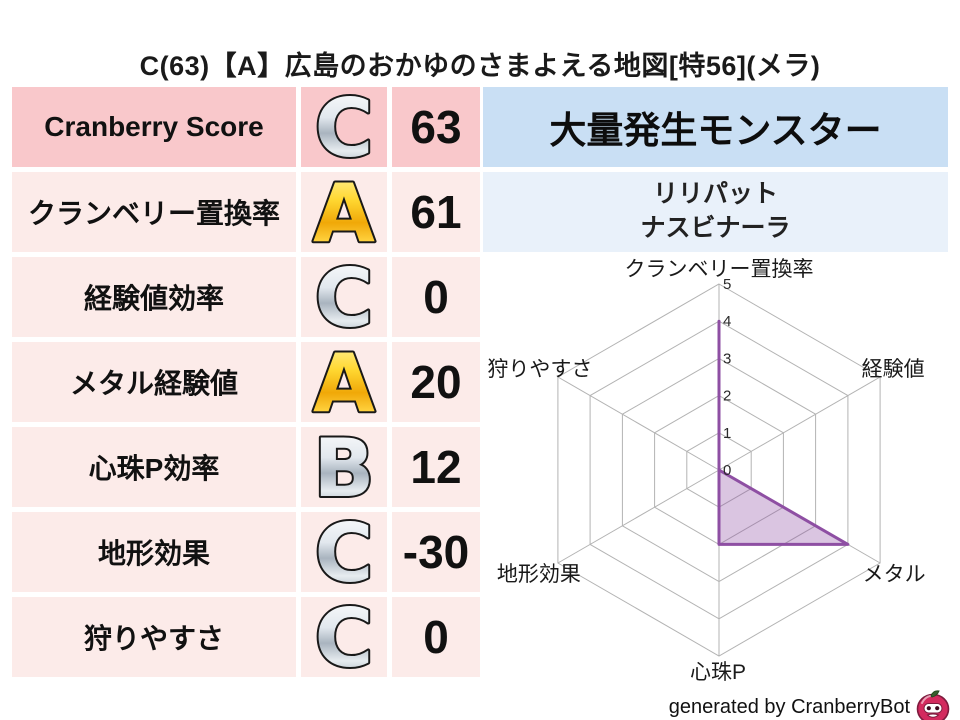  Describe the element at coordinates (715, 127) in the screenshot. I see `monster-panel-header: 大量発生モンスター` at that location.